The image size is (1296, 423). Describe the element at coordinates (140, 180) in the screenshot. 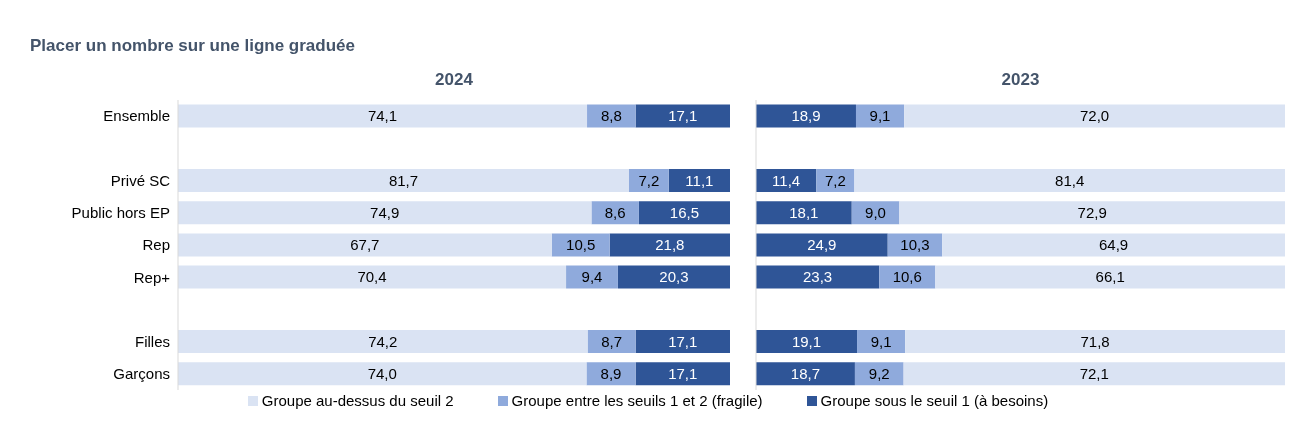

I see `y-tick-label: Privé SC` at that location.